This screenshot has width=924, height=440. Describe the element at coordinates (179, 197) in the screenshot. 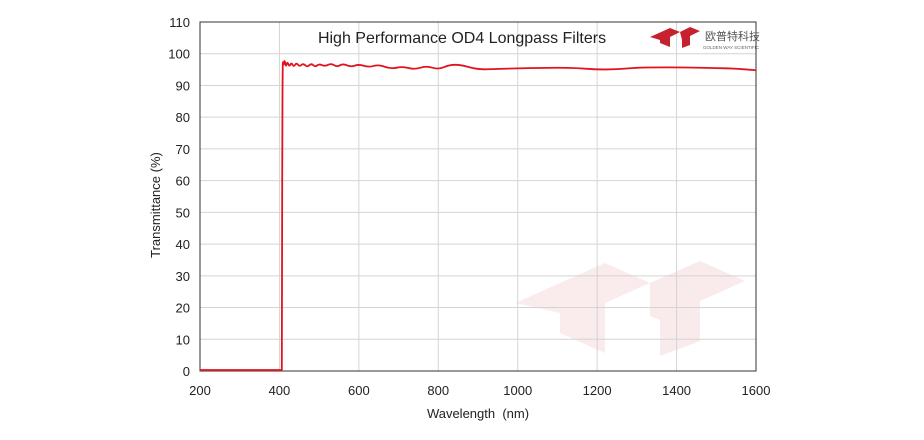

I see `y-axis-ticks: 0 10 20 30 40 50 60 70 80 90 100 110` at that location.